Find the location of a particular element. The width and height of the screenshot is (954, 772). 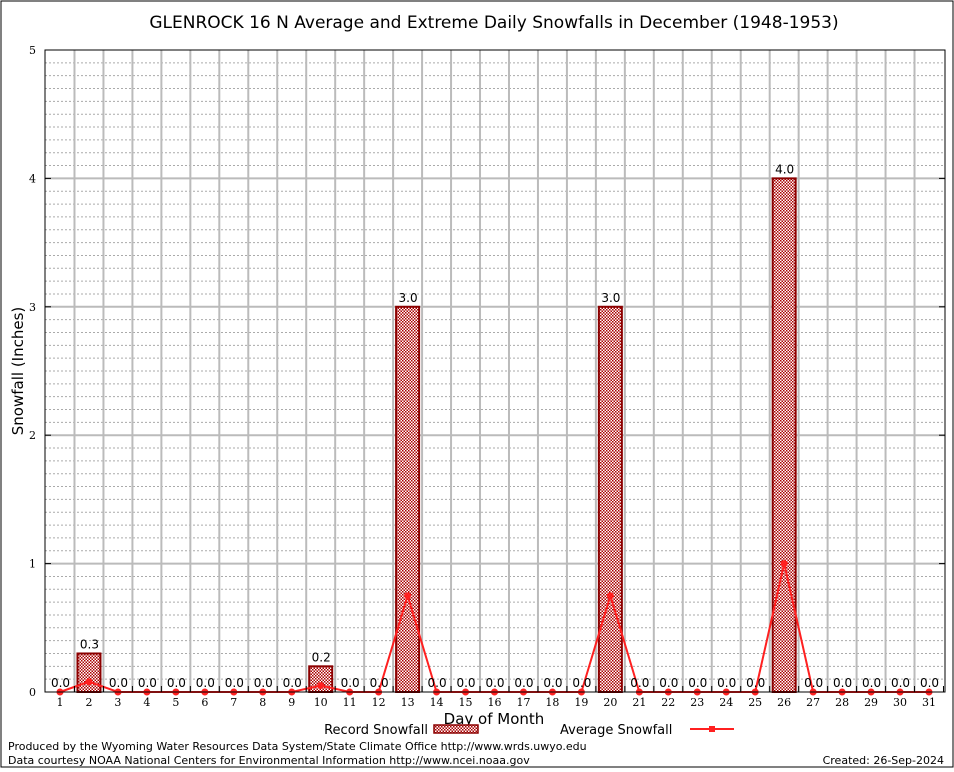

x-tick-label: 23 is located at coordinates (697, 702).